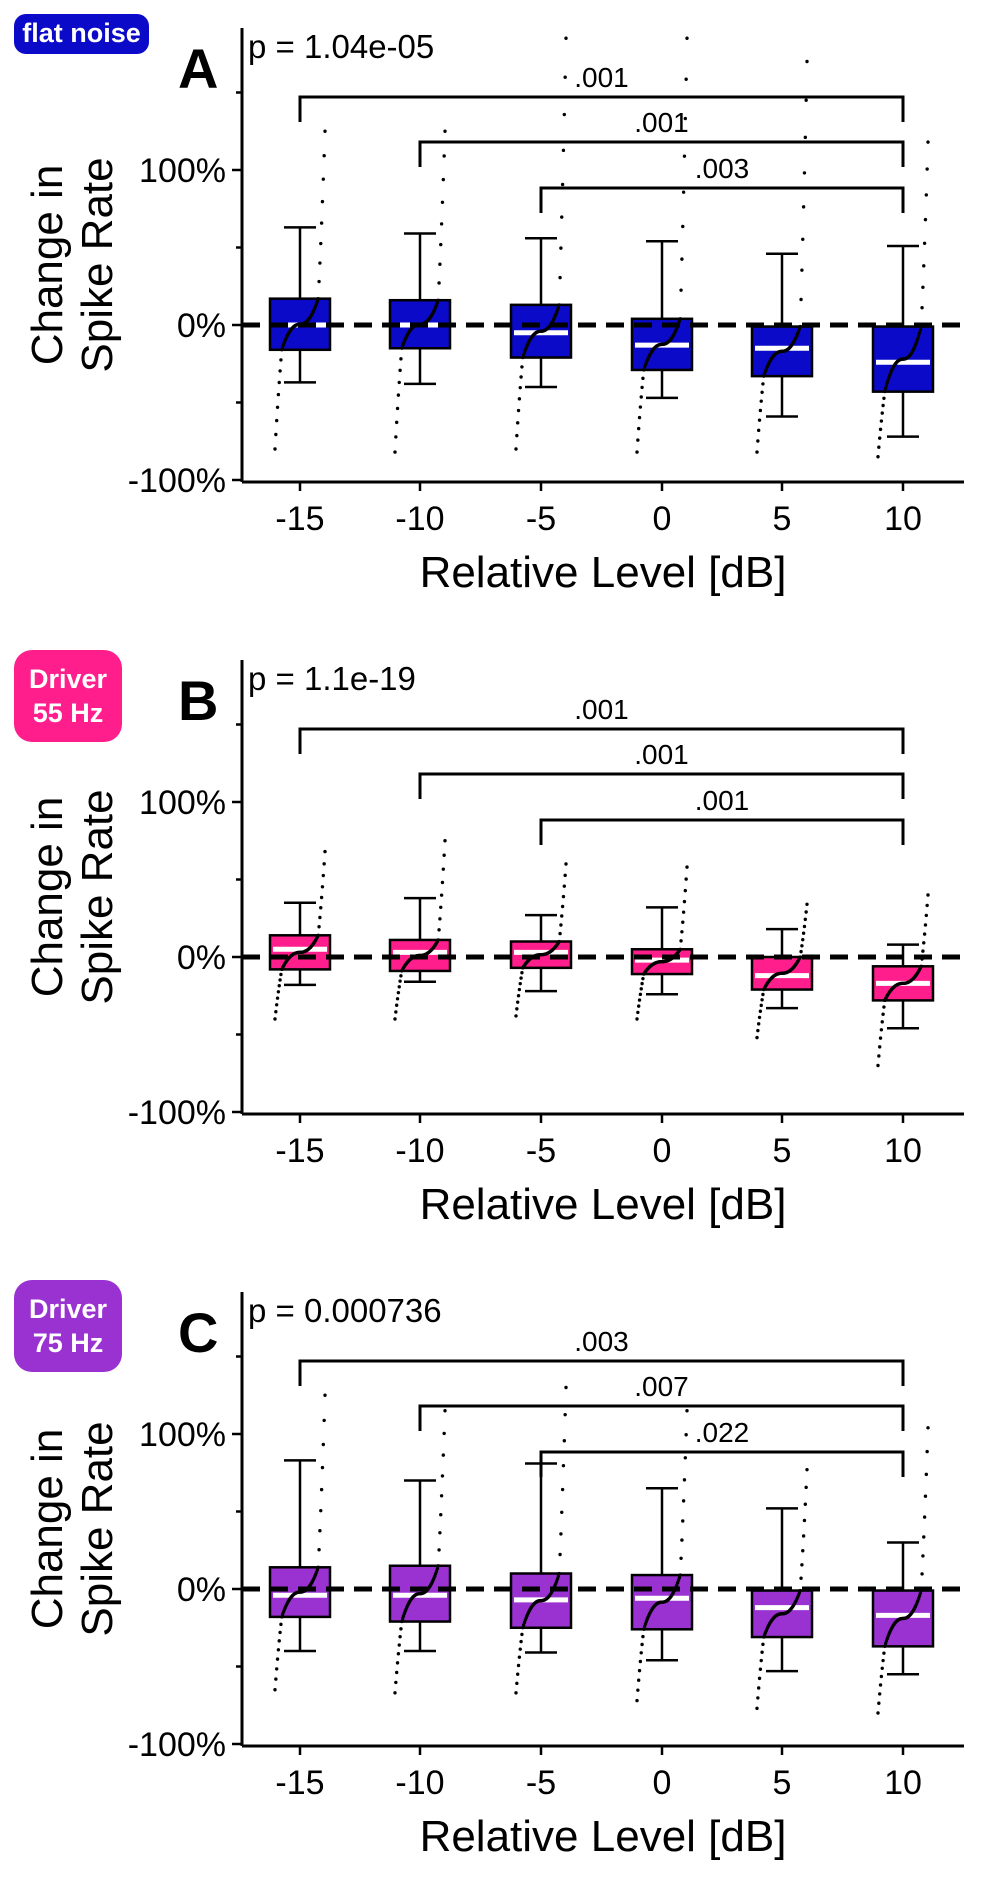 The image size is (990, 1890). What do you see at coordinates (341, 46) in the screenshot?
I see `p-value-label: p = 1.04e-05` at bounding box center [341, 46].